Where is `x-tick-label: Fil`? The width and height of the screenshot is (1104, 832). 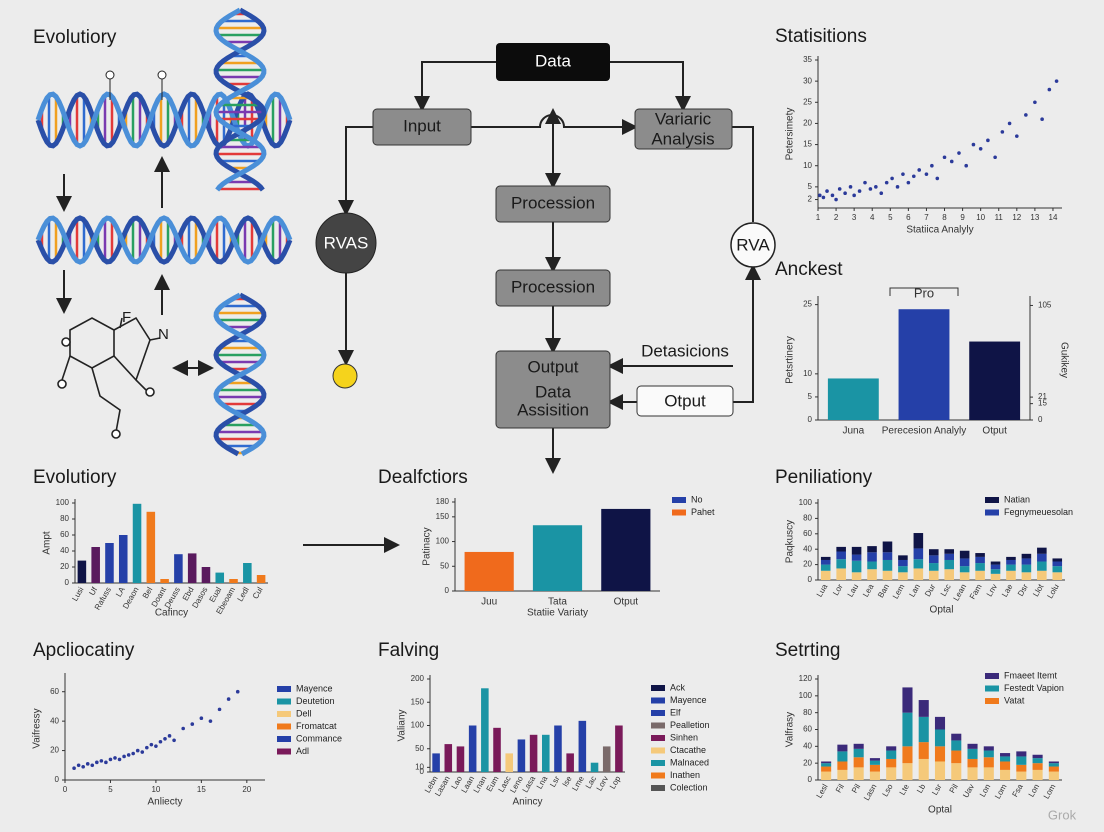 x-tick-label: Fil is located at coordinates (840, 788).